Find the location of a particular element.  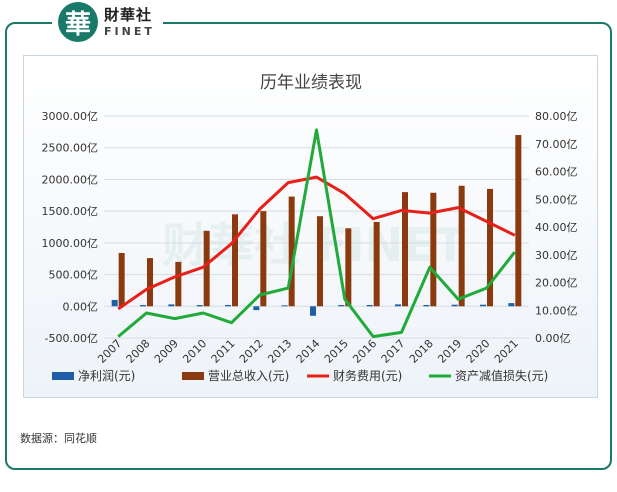

x-tick-label: 2014 is located at coordinates (308, 351).